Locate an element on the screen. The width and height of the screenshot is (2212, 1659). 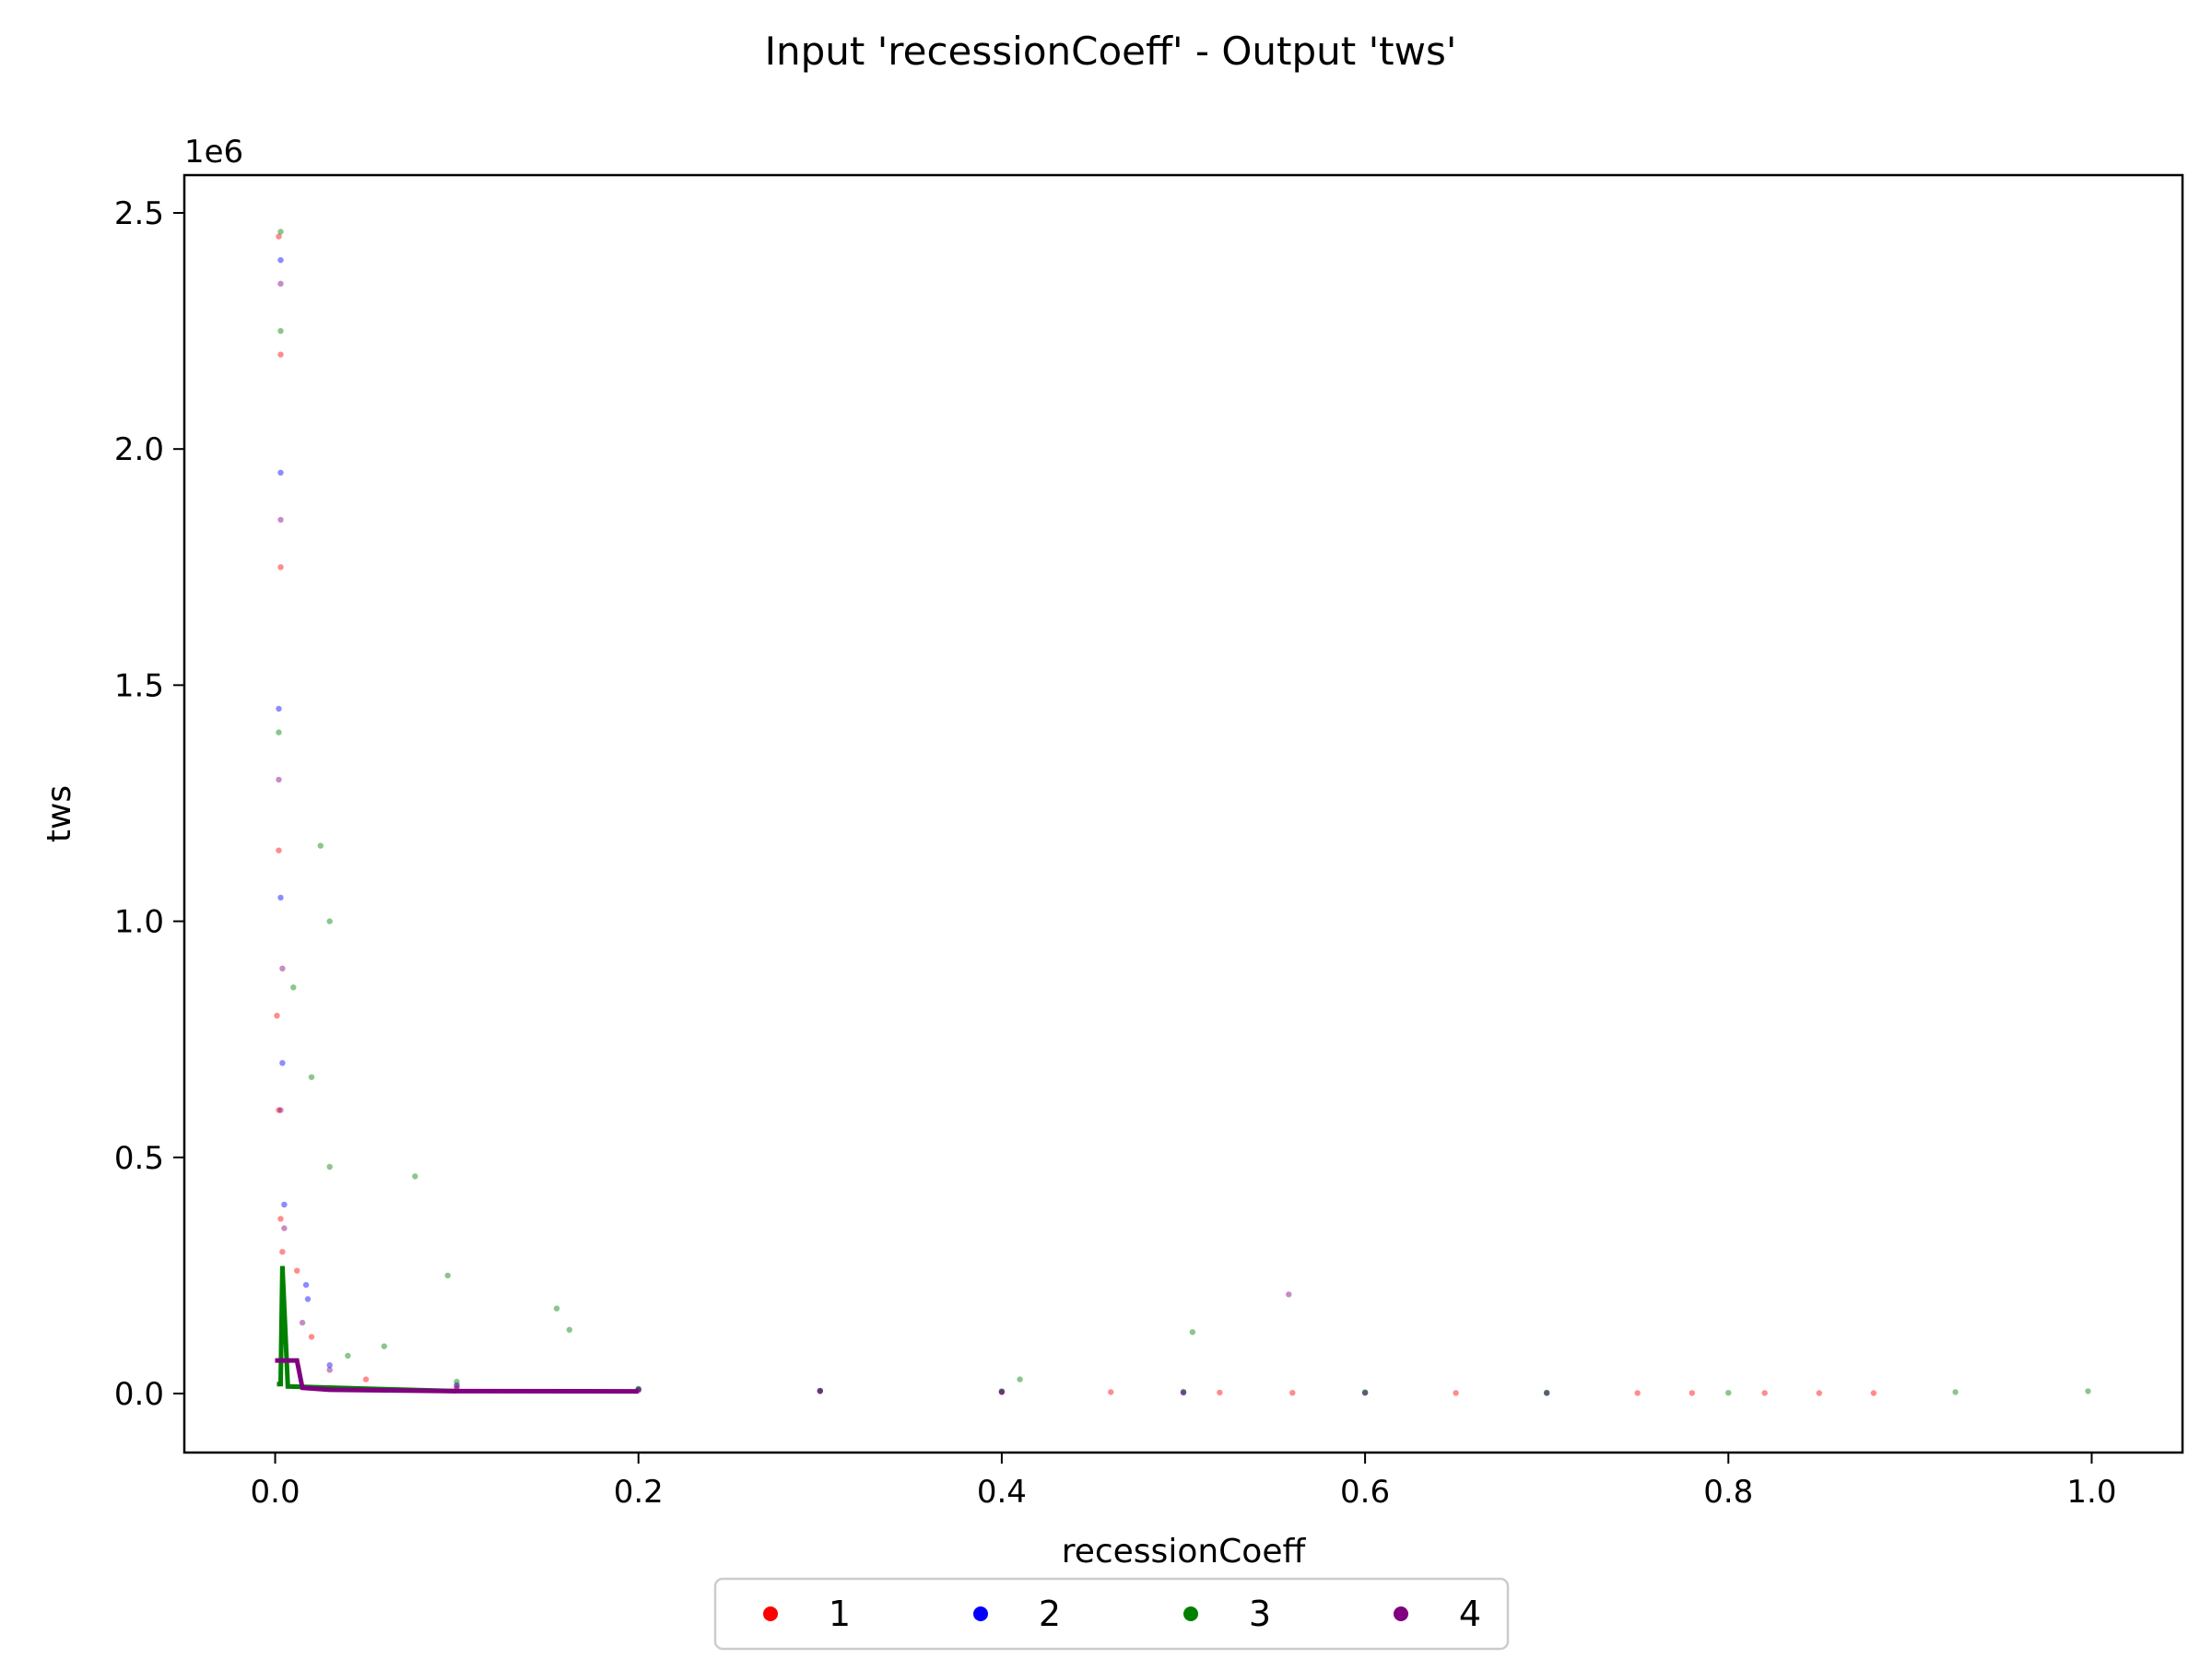
legend-label-2: 2 is located at coordinates (1050, 1614).